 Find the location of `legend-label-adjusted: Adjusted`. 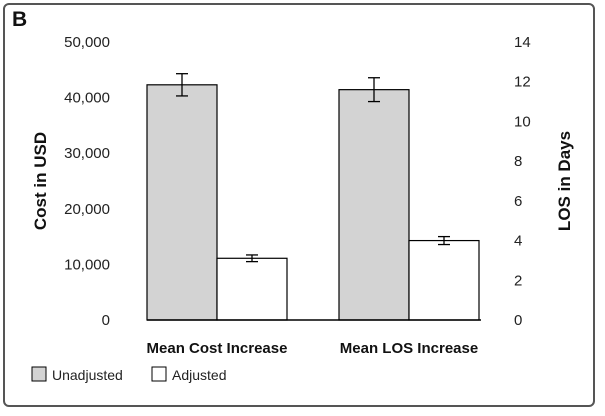

legend-label-adjusted: Adjusted is located at coordinates (199, 375).